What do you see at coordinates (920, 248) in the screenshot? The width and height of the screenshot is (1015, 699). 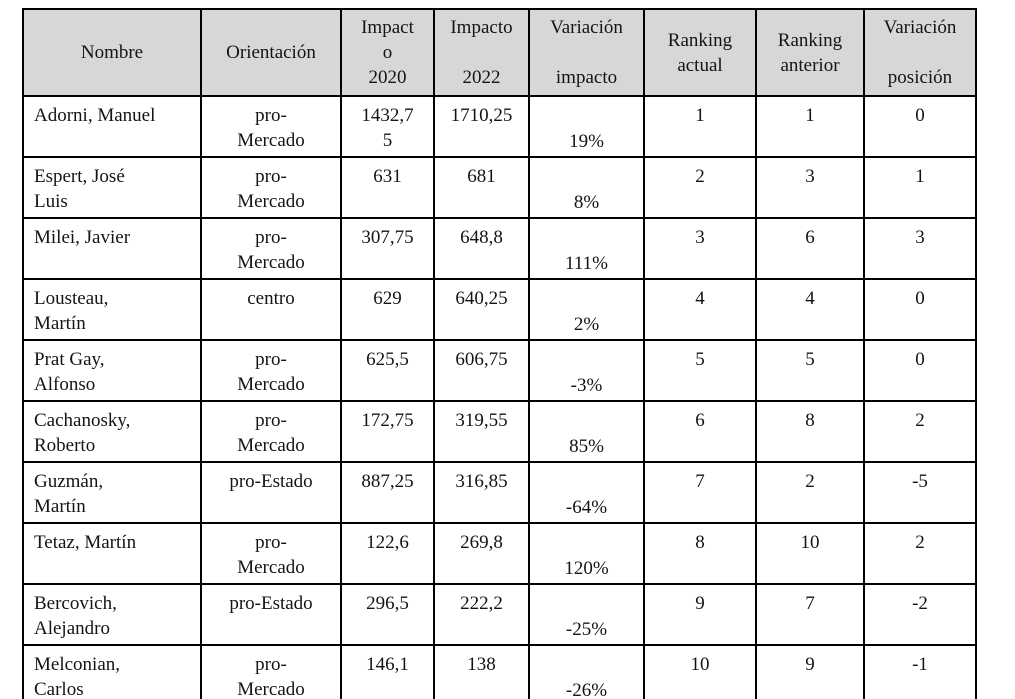 I see `cell-variacion-posicion: 3` at bounding box center [920, 248].